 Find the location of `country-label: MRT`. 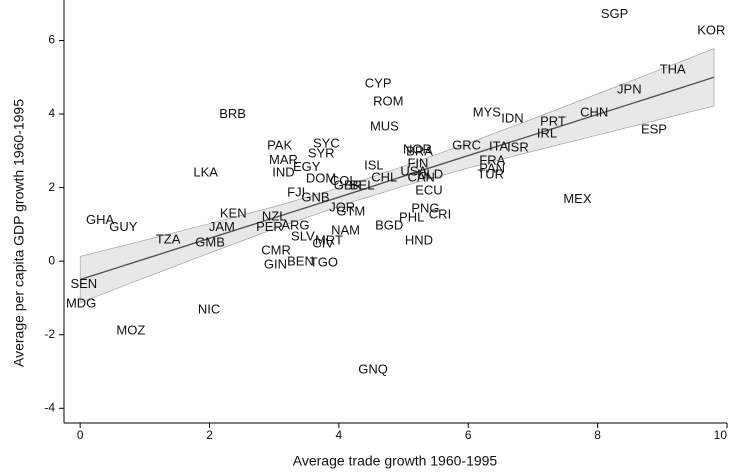

country-label: MRT is located at coordinates (329, 240).